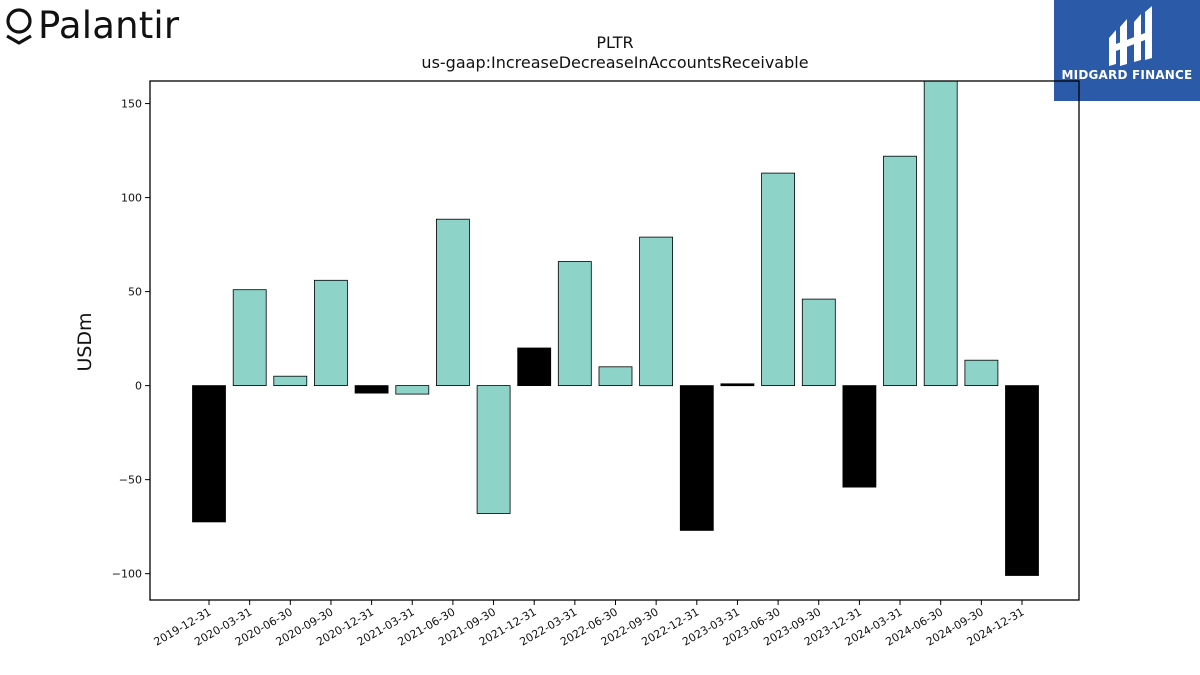 This screenshot has width=1200, height=675. I want to click on y-ticks-group: −100 −50 0 50 100 150, so click(131, 339).